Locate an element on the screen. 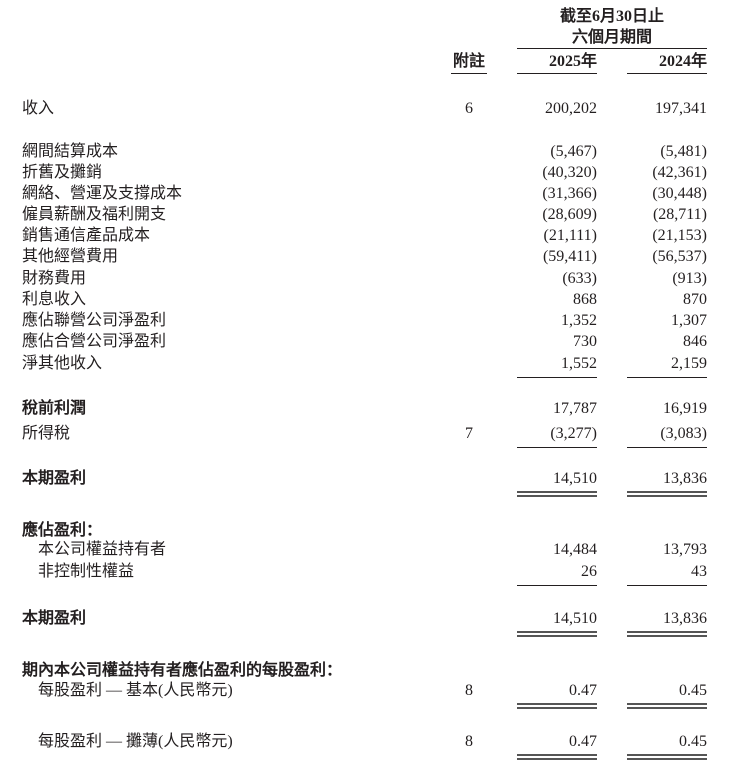 The width and height of the screenshot is (729, 775). value-2025: 1,552 is located at coordinates (579, 363).